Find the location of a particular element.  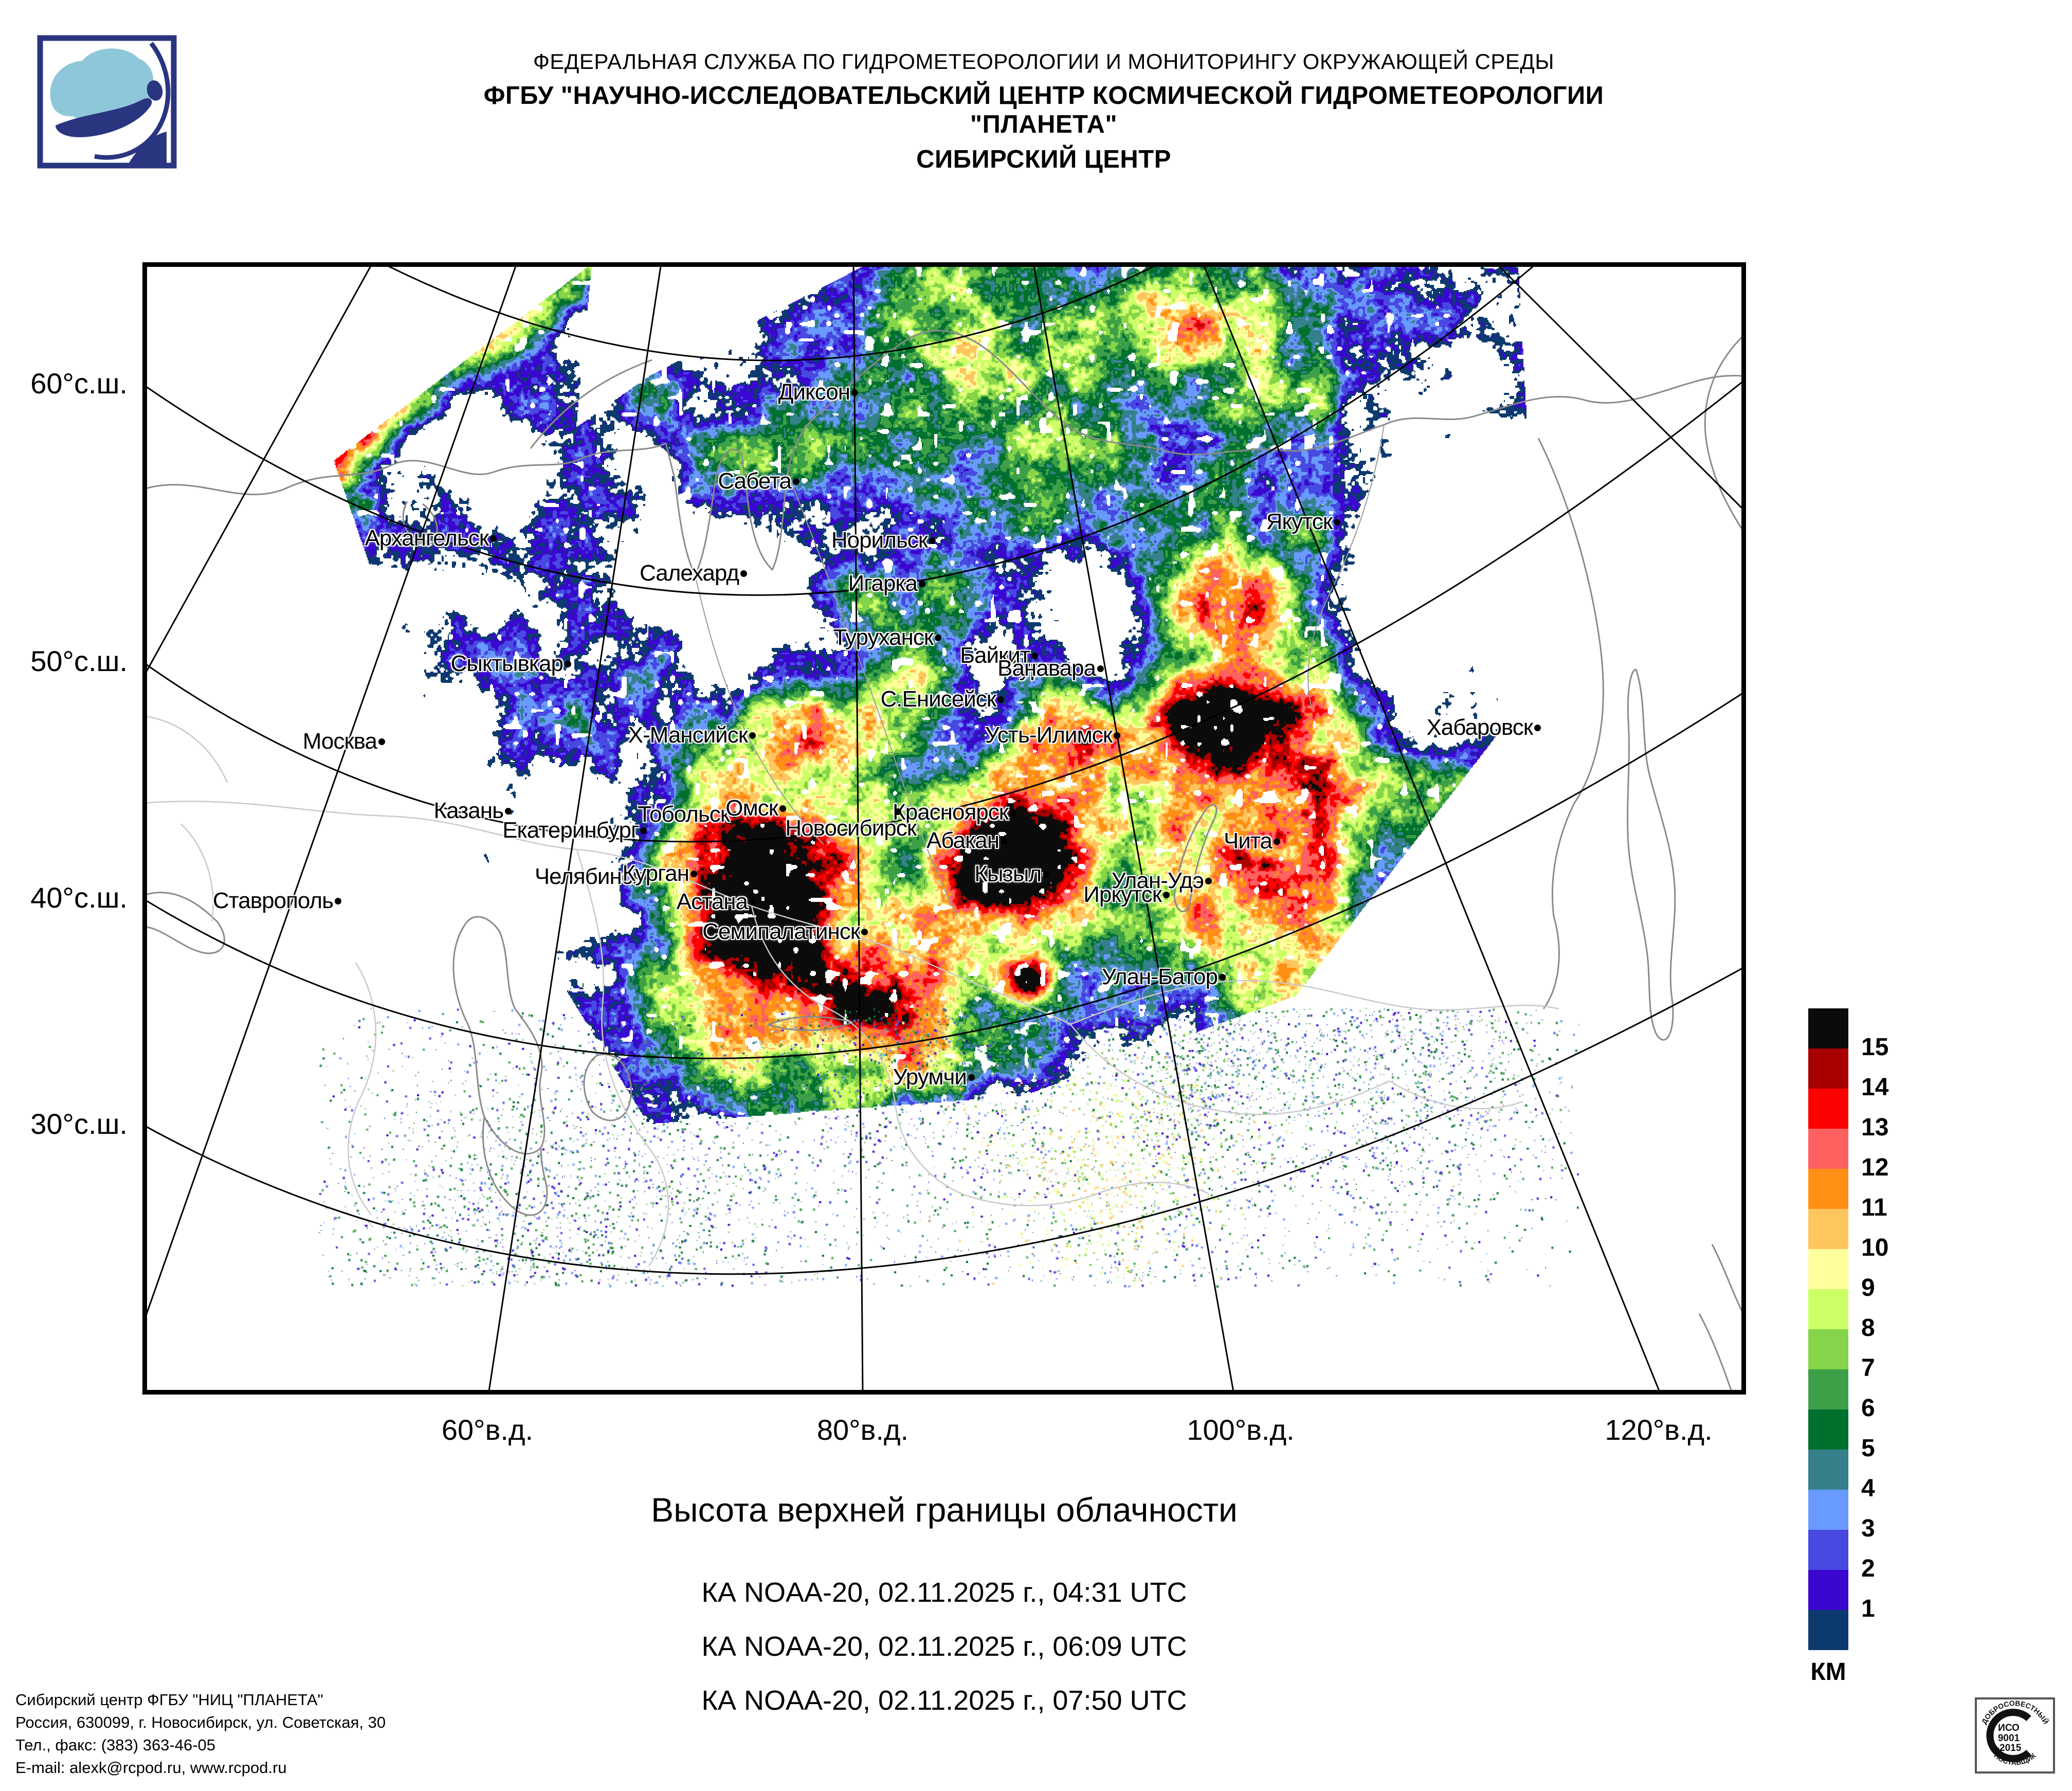

city-dot-Диксон is located at coordinates (854, 392).